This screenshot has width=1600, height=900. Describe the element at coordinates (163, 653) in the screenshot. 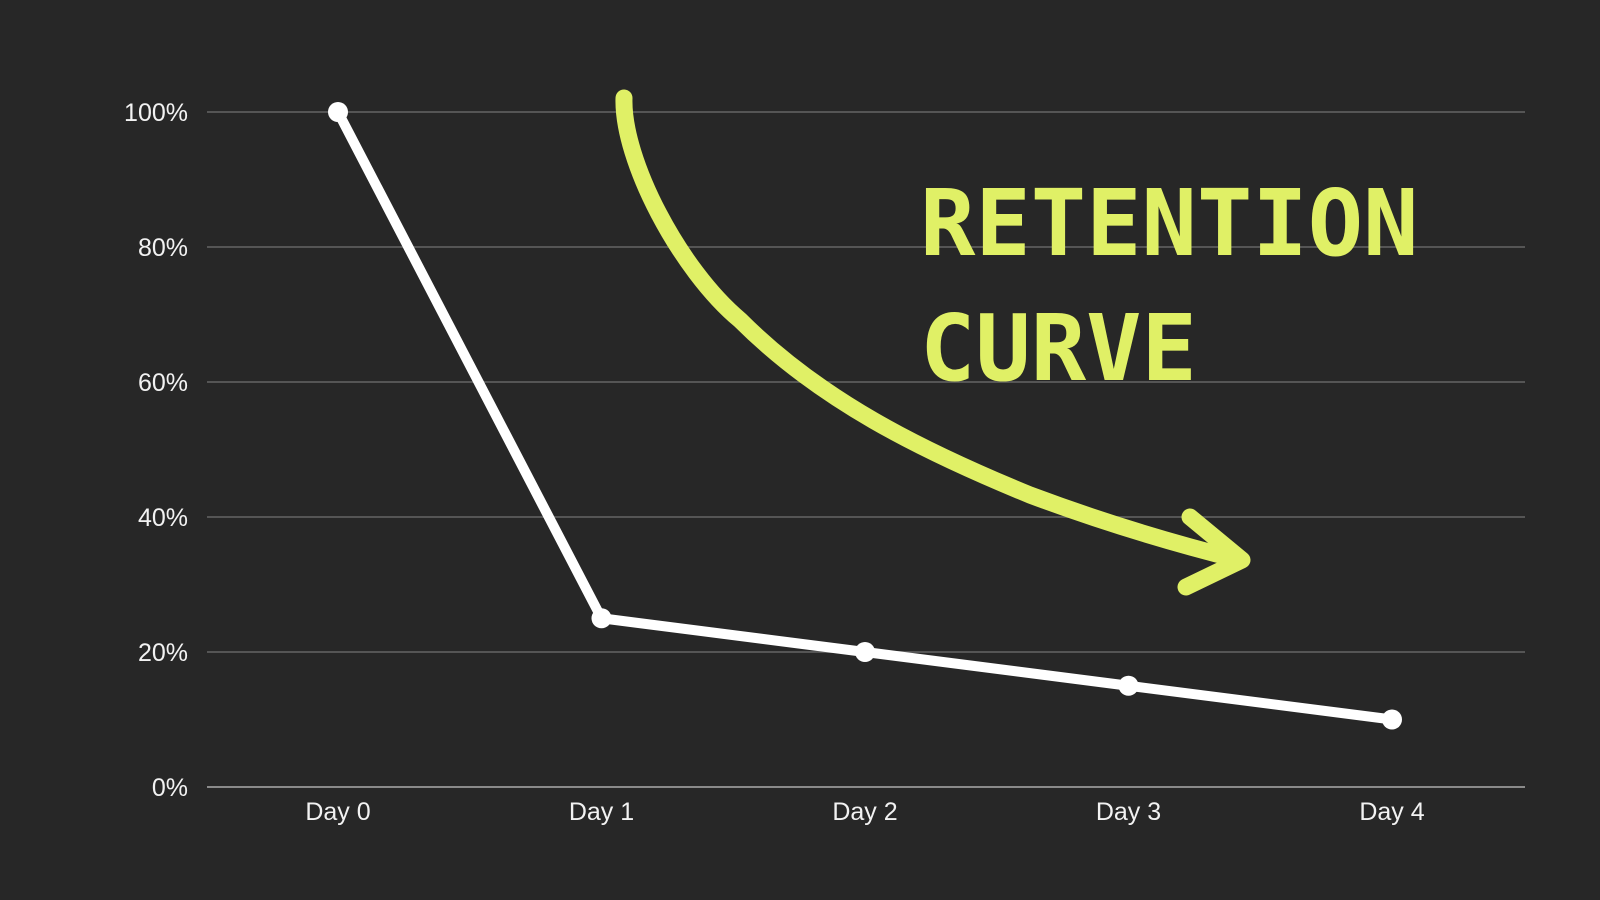

I see `y-tick-label: 20%` at that location.